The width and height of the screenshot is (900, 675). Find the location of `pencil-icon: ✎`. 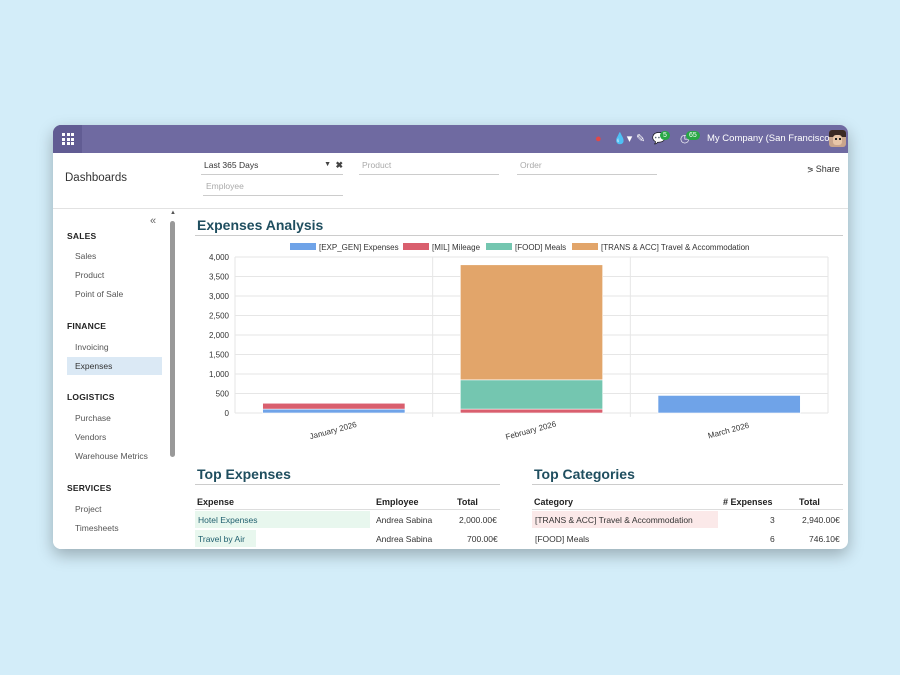

pencil-icon: ✎ is located at coordinates (641, 139).